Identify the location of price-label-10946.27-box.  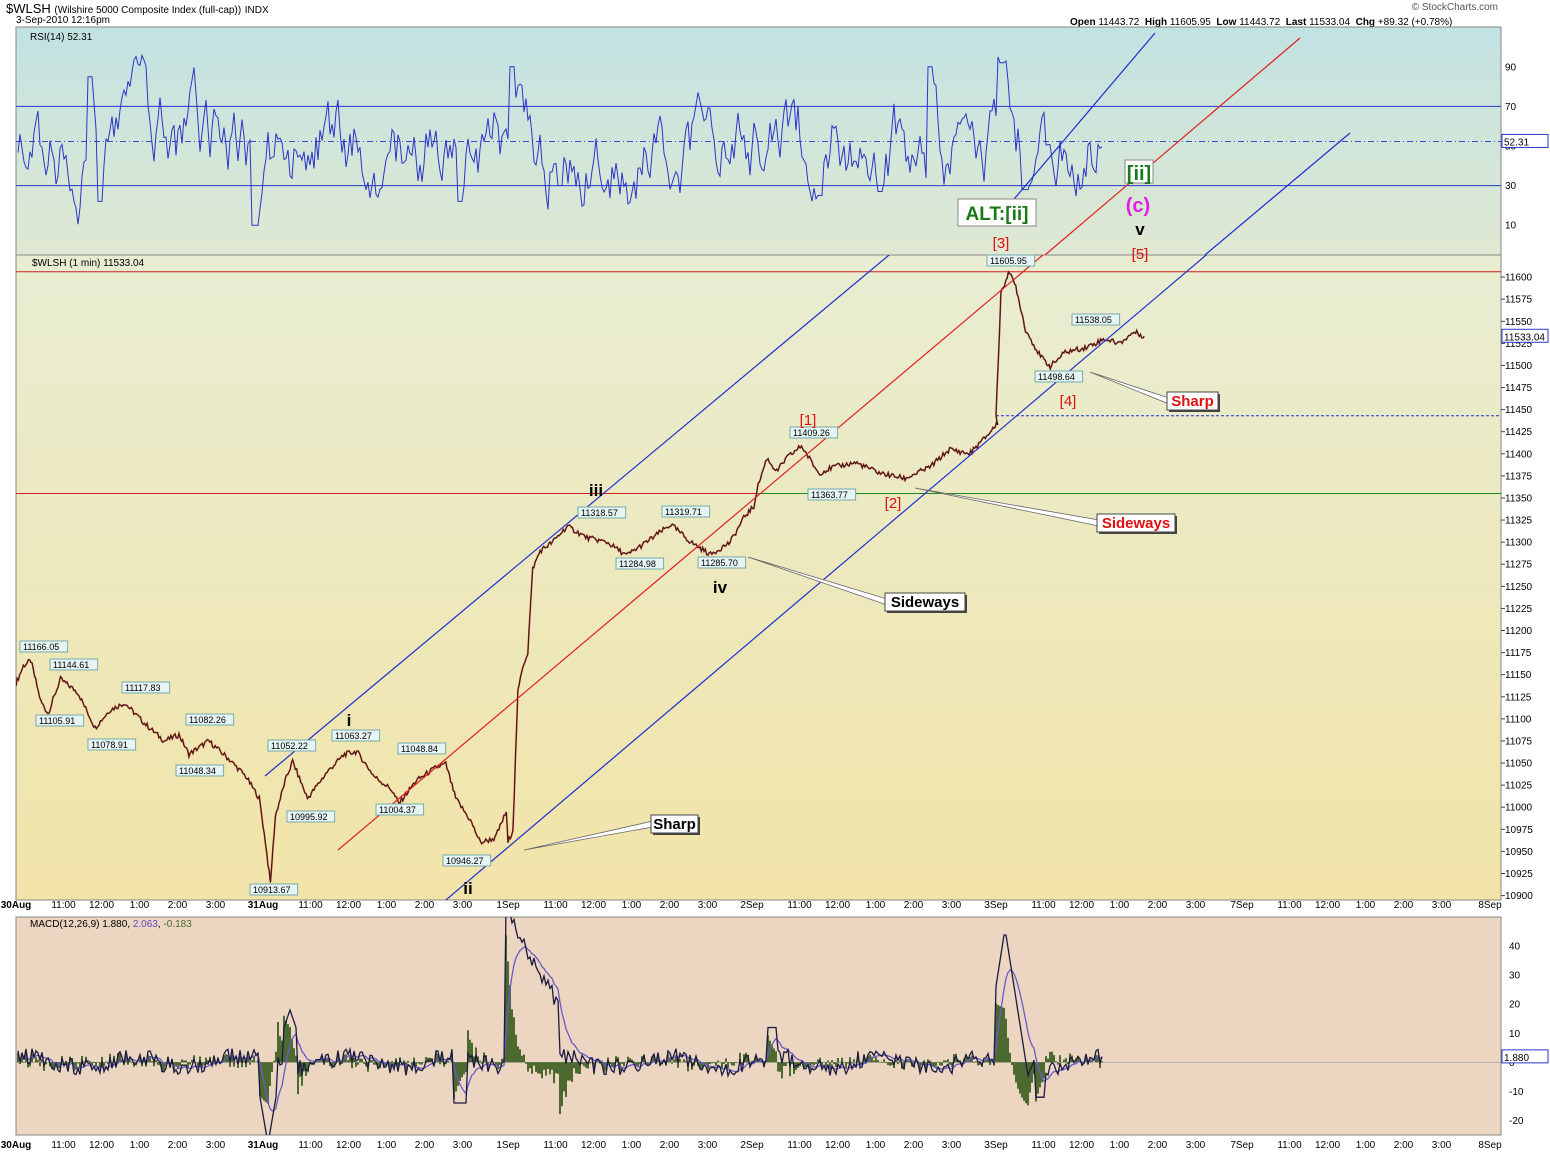
(467, 860).